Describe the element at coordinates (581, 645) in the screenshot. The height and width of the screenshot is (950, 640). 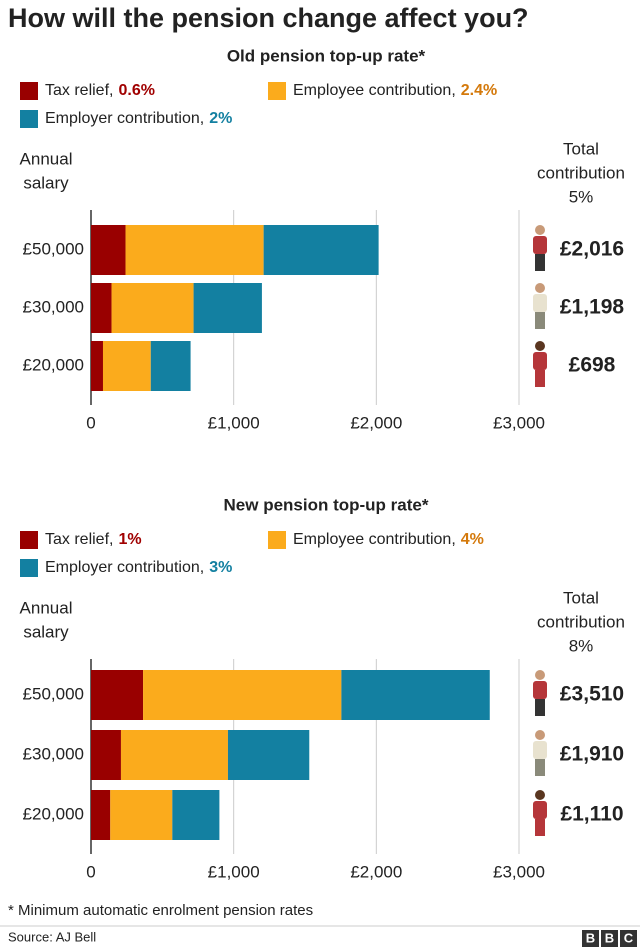
I see `total-rate: 8%` at that location.